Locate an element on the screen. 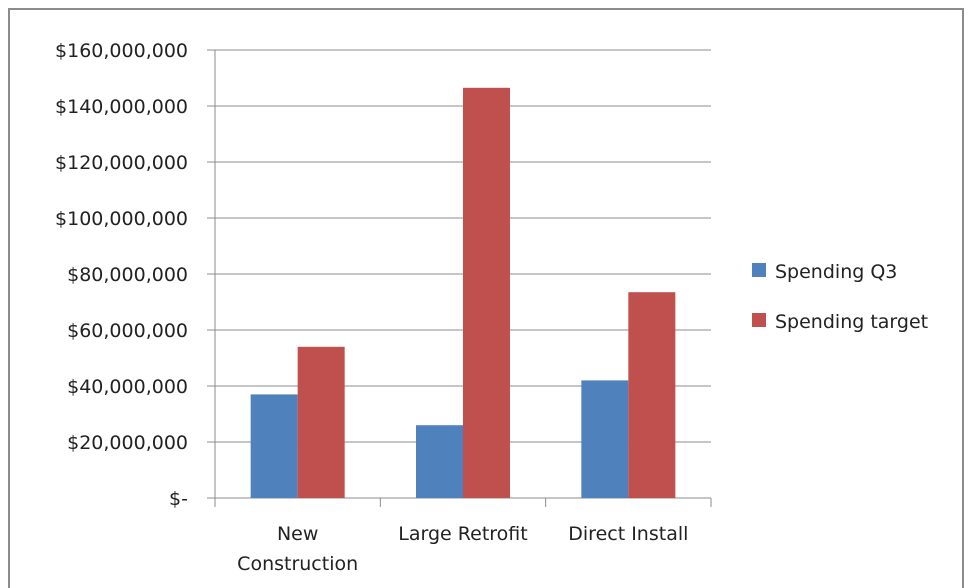 The image size is (968, 588). y-tick-label: $20,000,000 is located at coordinates (127, 443).